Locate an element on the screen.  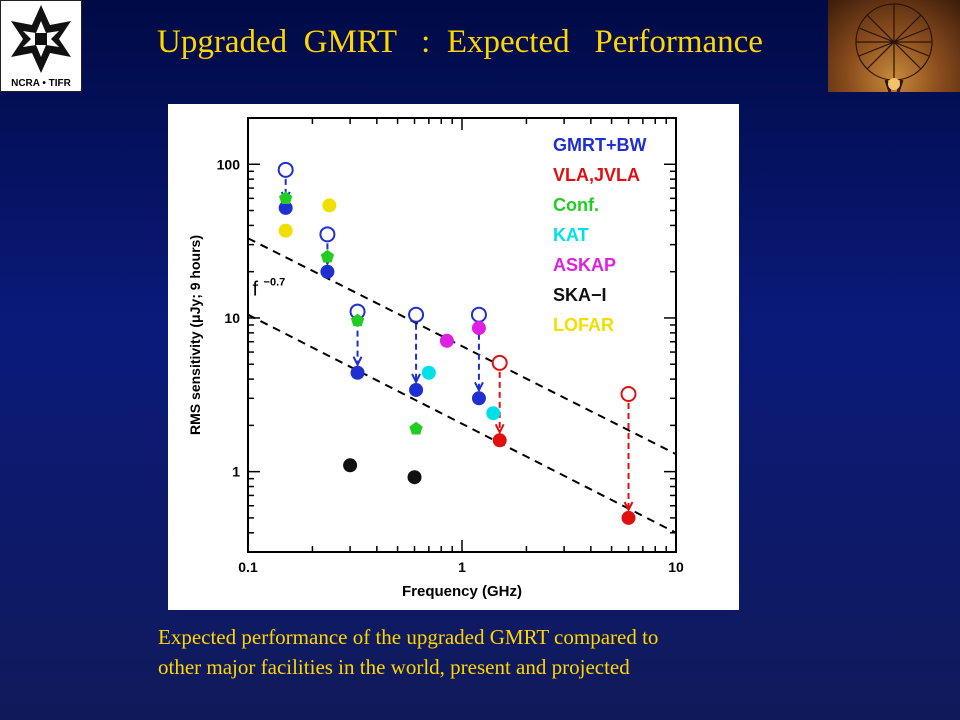
logo-caption: NCRA • TIFR is located at coordinates (41, 83).